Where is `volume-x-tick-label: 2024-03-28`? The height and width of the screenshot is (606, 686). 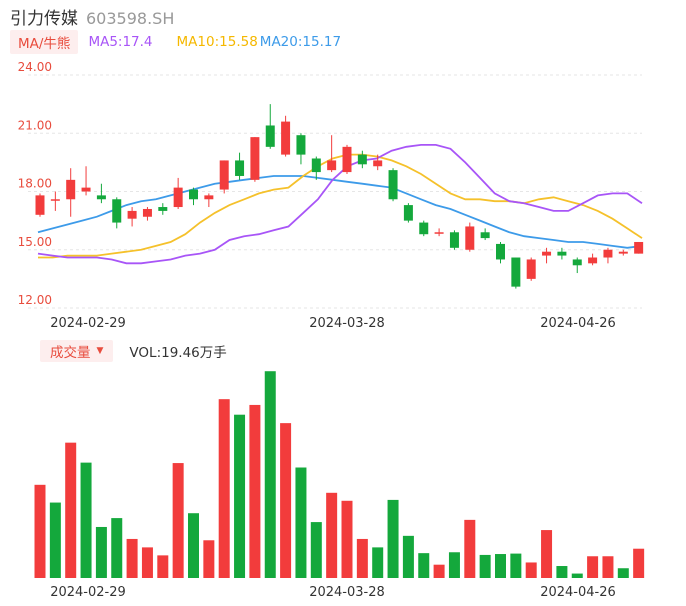
volume-x-tick-label: 2024-03-28 is located at coordinates (347, 592).